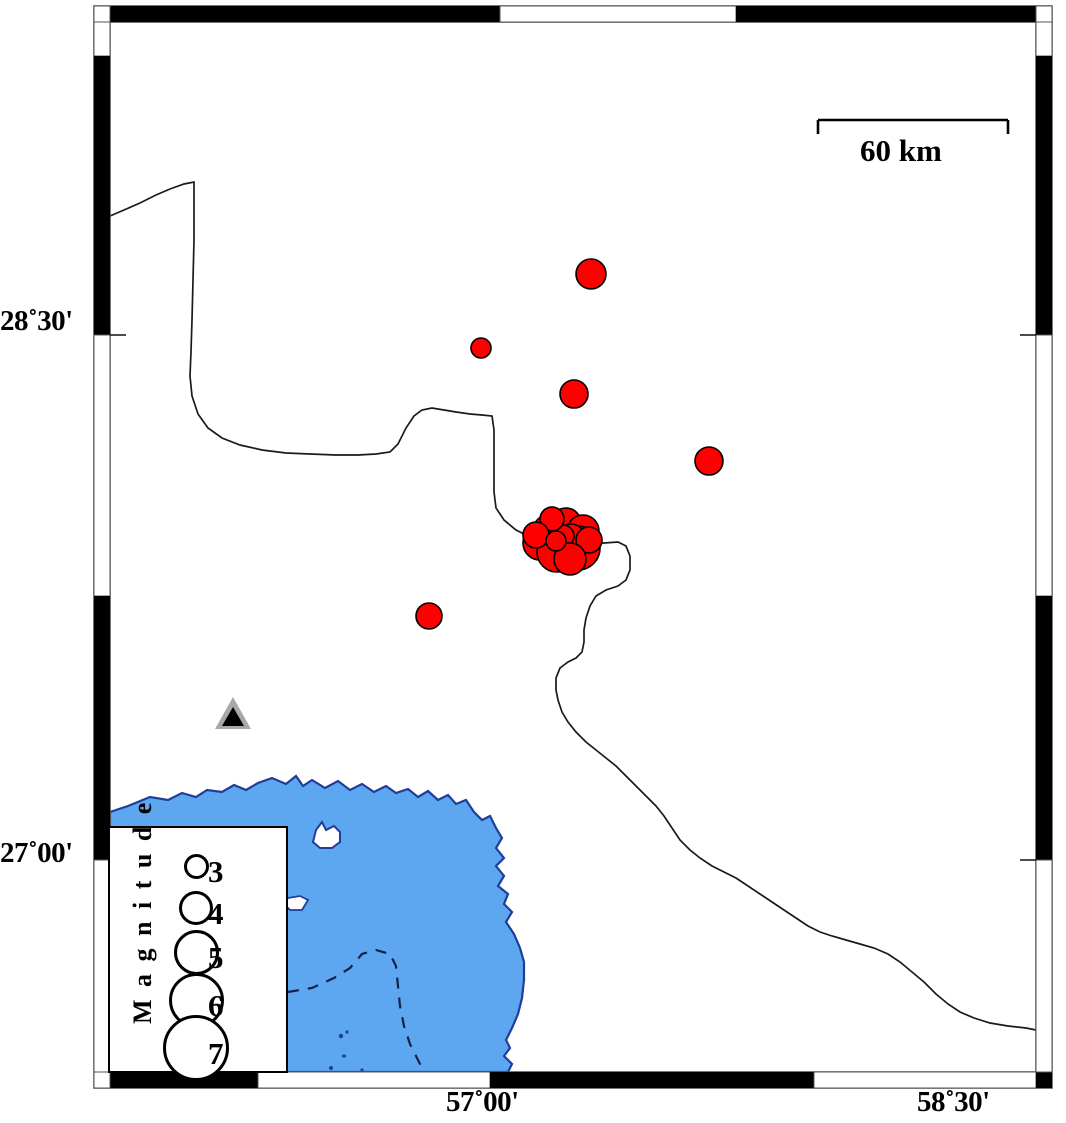 The width and height of the screenshot is (1066, 1123). What do you see at coordinates (198, 940) in the screenshot?
I see `magnitude-legend: M a g n i t u d e 3 4 5 6 7` at bounding box center [198, 940].